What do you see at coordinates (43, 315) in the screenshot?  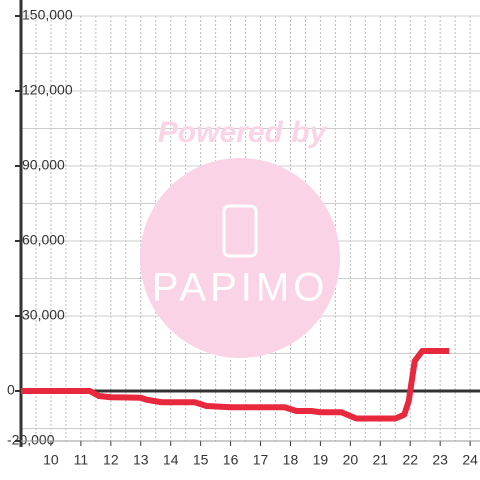 I see `y-tick-label: 30,000` at bounding box center [43, 315].